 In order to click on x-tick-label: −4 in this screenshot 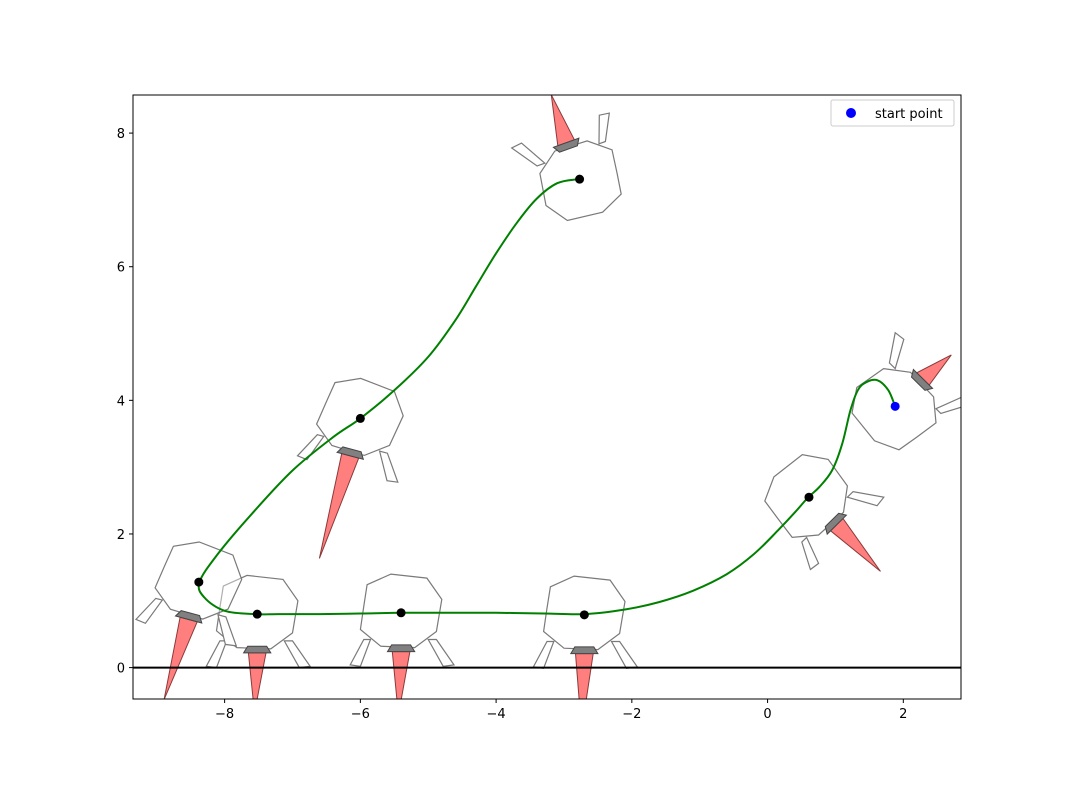, I will do `click(496, 714)`.